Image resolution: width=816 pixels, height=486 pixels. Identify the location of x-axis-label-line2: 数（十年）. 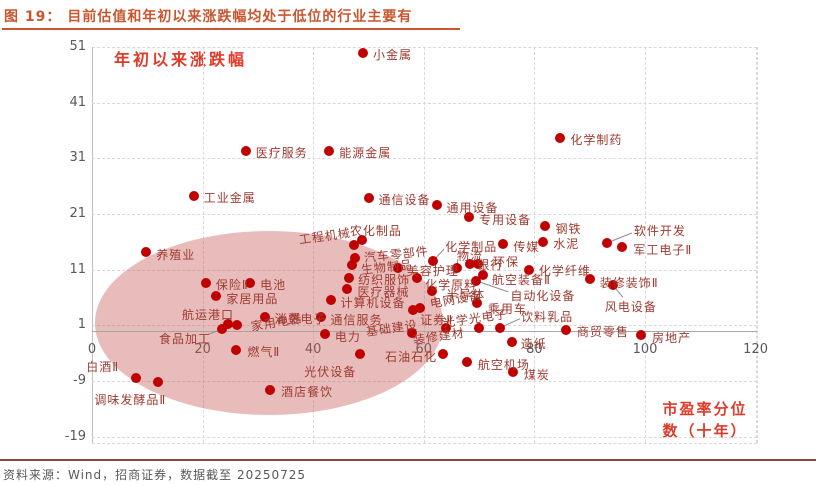
(705, 431).